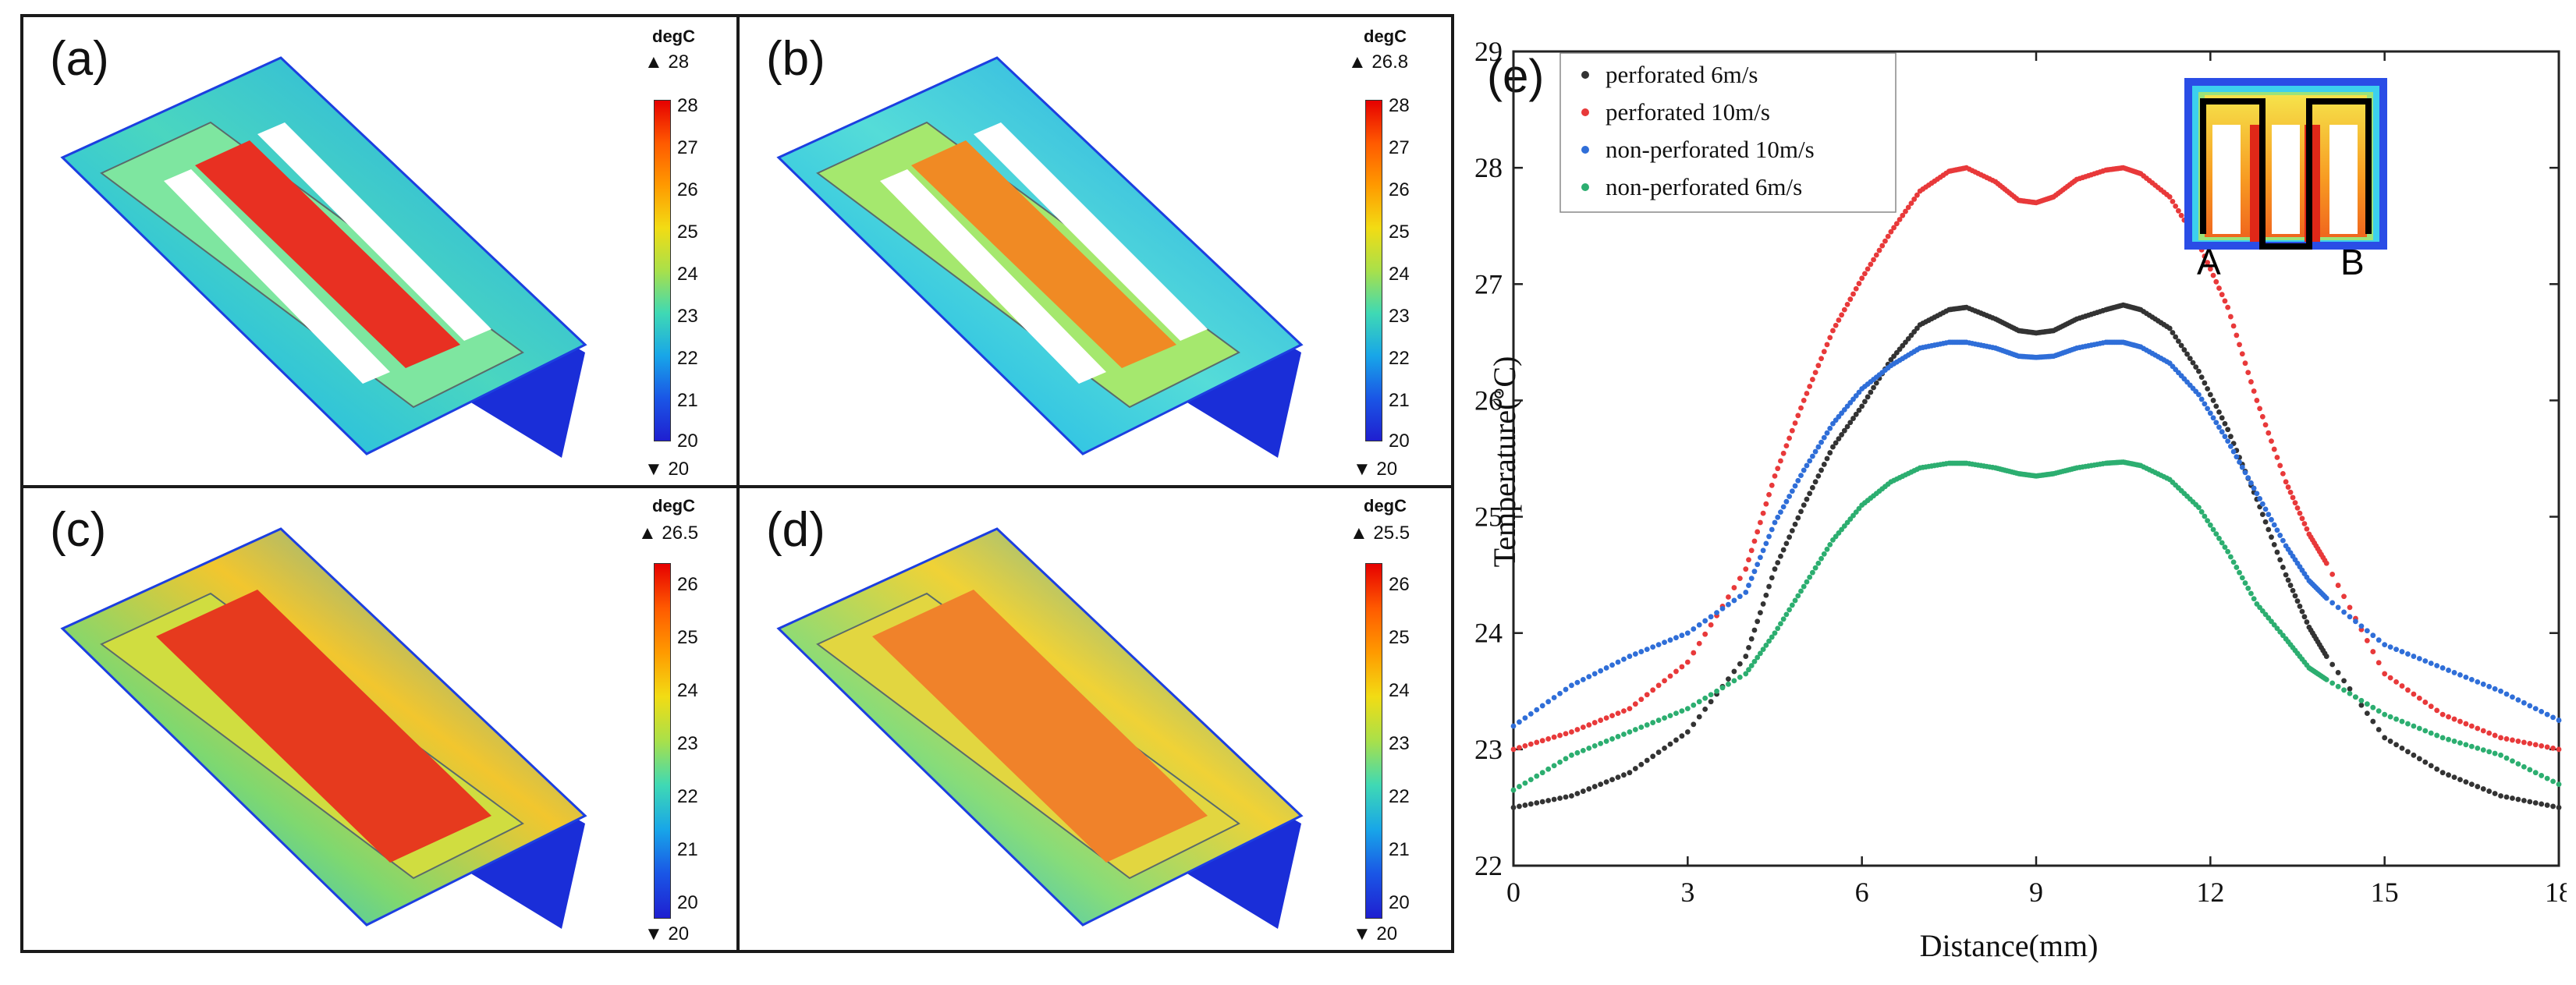 The width and height of the screenshot is (2576, 985). I want to click on colorbar, so click(662, 270).